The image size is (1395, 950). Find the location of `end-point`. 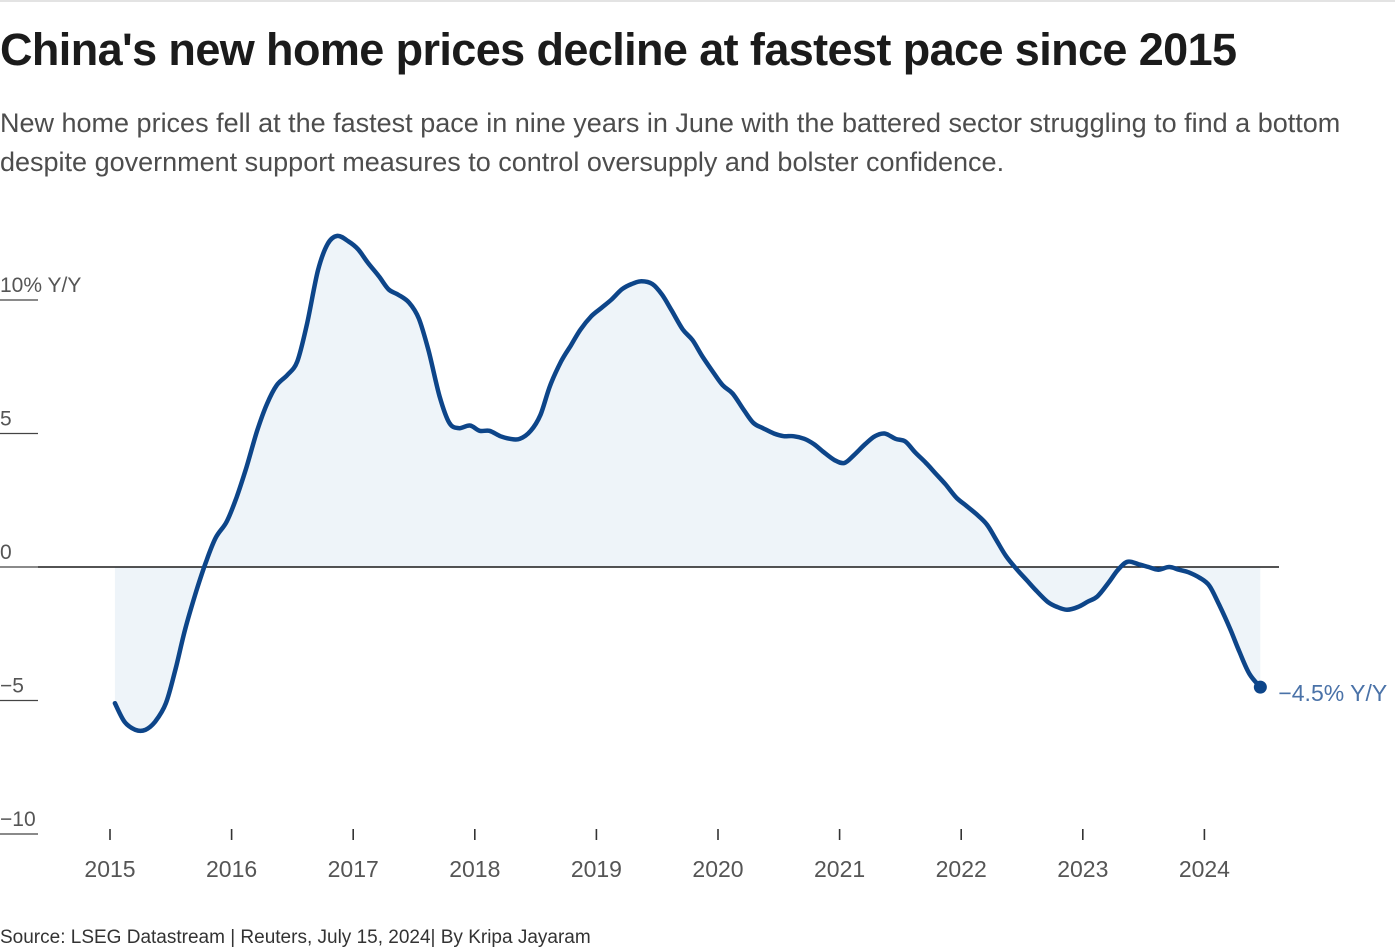

end-point is located at coordinates (1260, 687).